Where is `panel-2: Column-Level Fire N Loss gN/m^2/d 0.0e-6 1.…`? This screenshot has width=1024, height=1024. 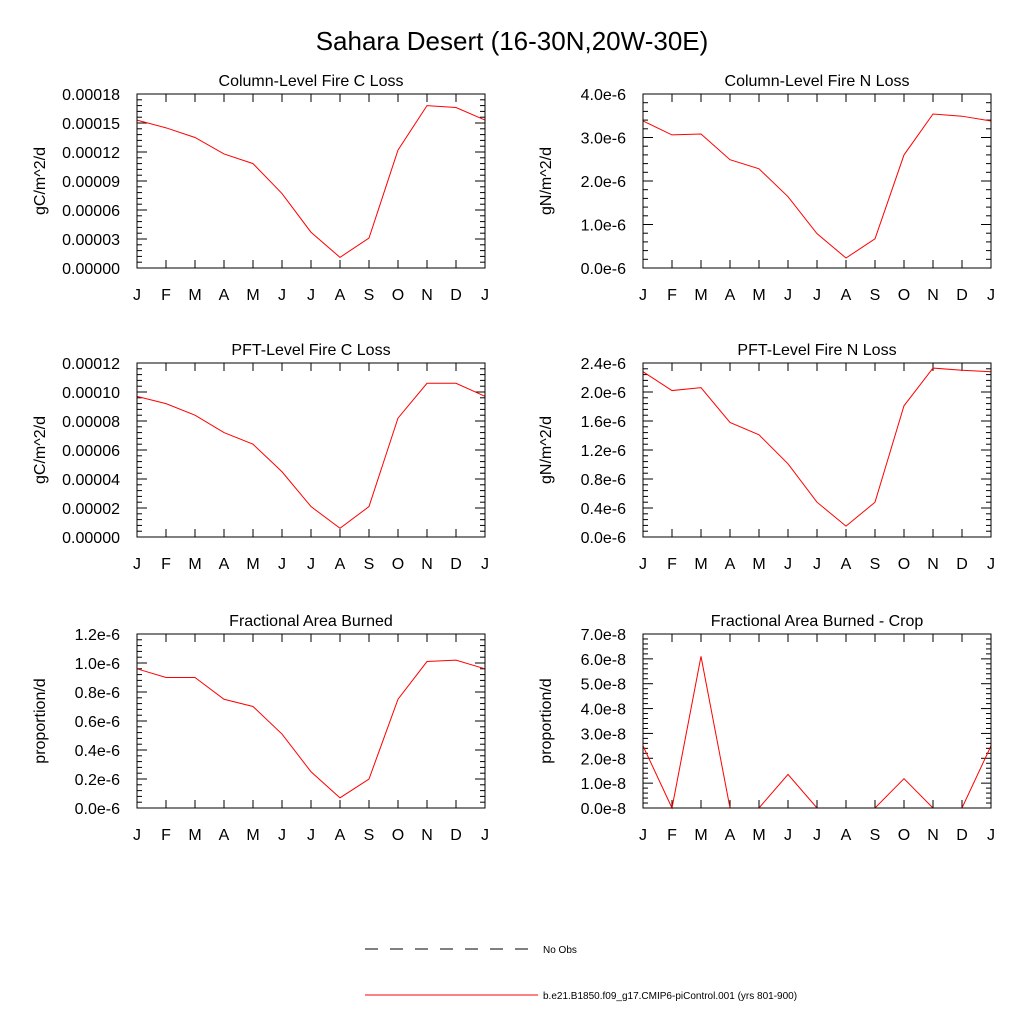
panel-2: Column-Level Fire N Loss gN/m^2/d 0.0e-6 1.… is located at coordinates (766, 188).